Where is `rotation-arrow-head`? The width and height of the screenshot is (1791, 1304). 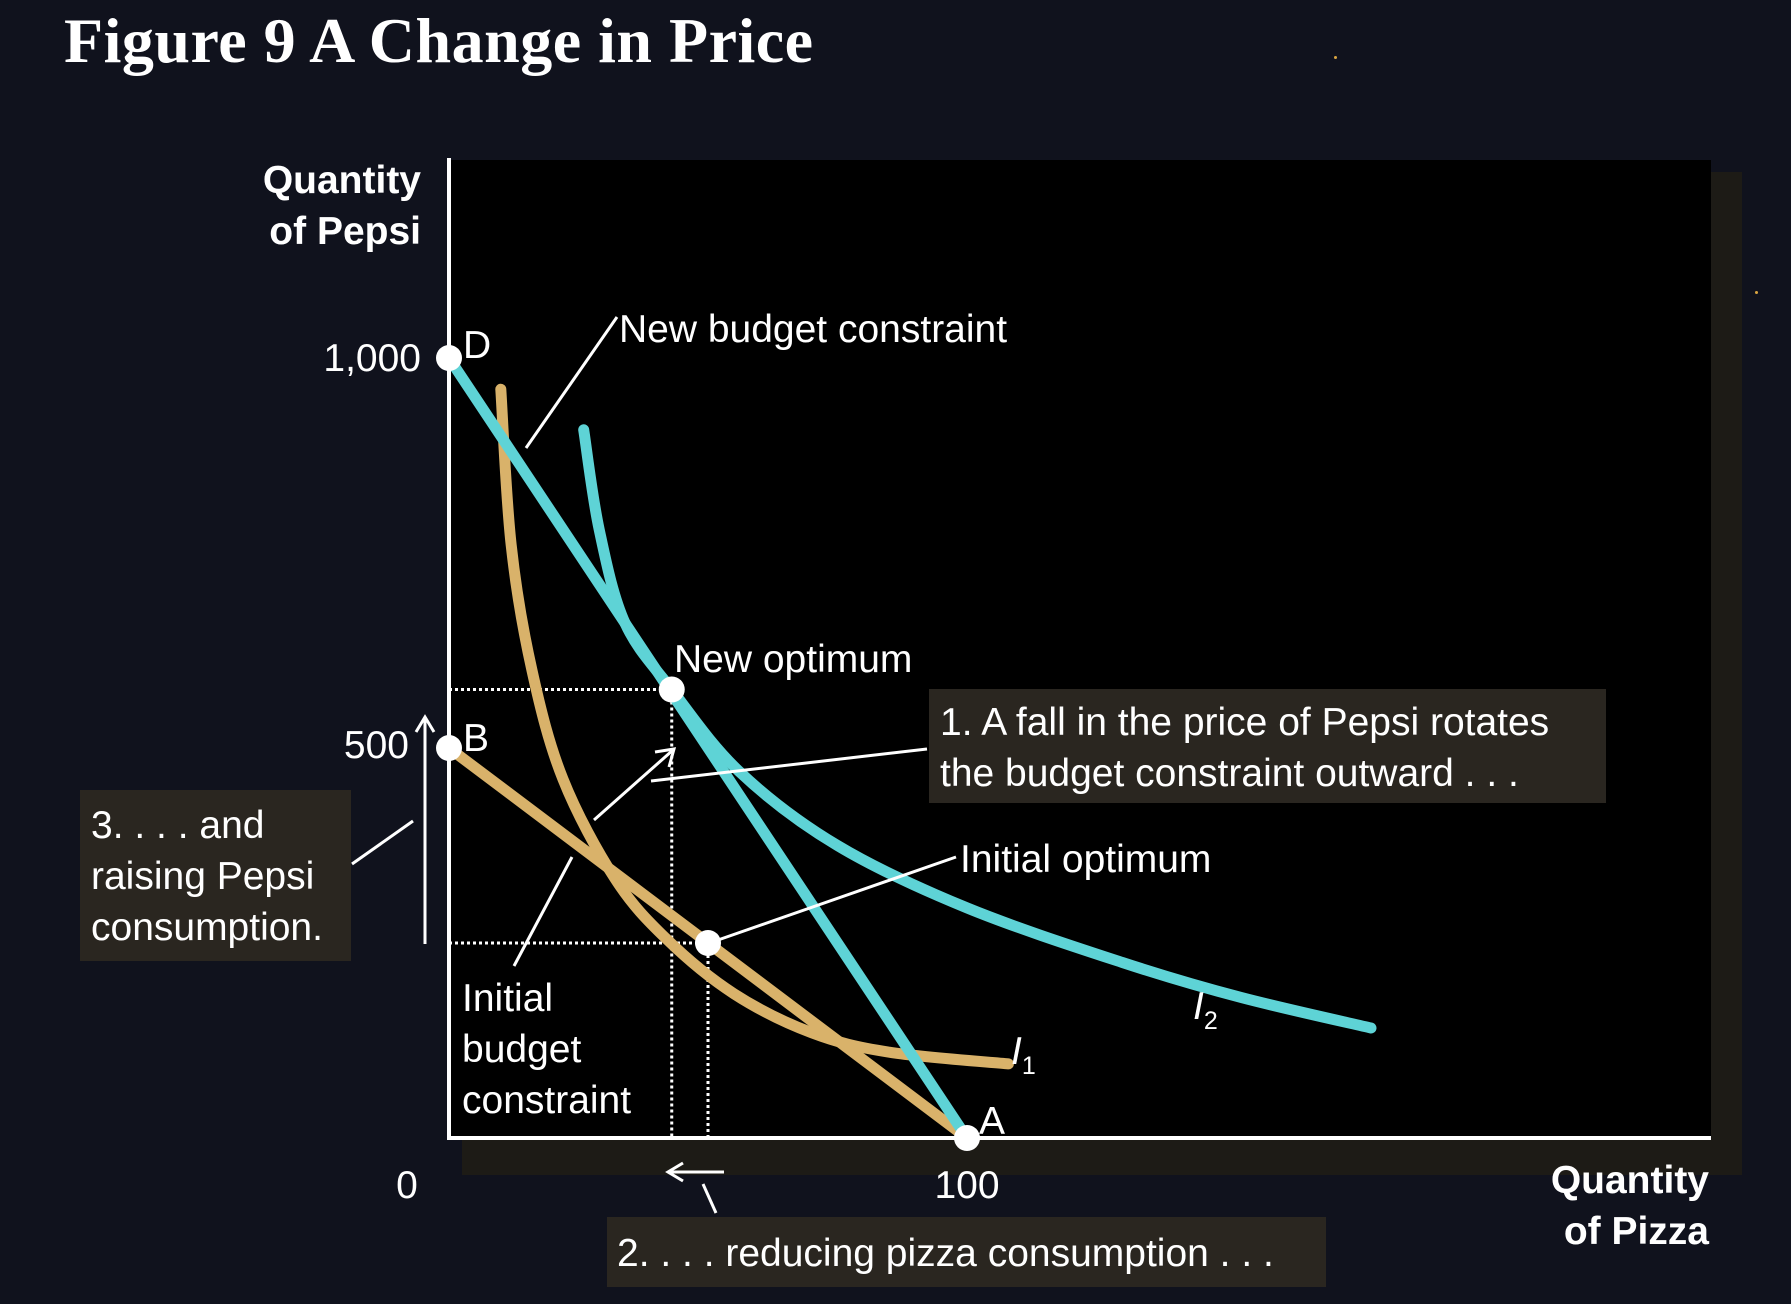 rotation-arrow-head is located at coordinates (665, 757).